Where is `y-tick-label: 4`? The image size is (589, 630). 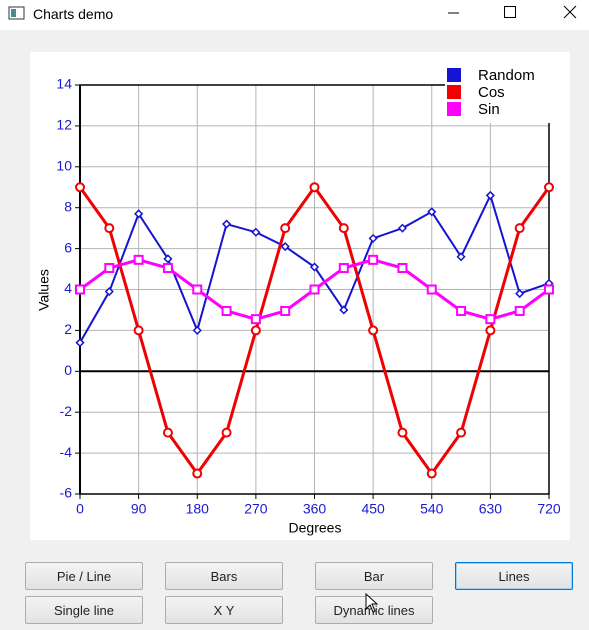
y-tick-label: 4 is located at coordinates (68, 288).